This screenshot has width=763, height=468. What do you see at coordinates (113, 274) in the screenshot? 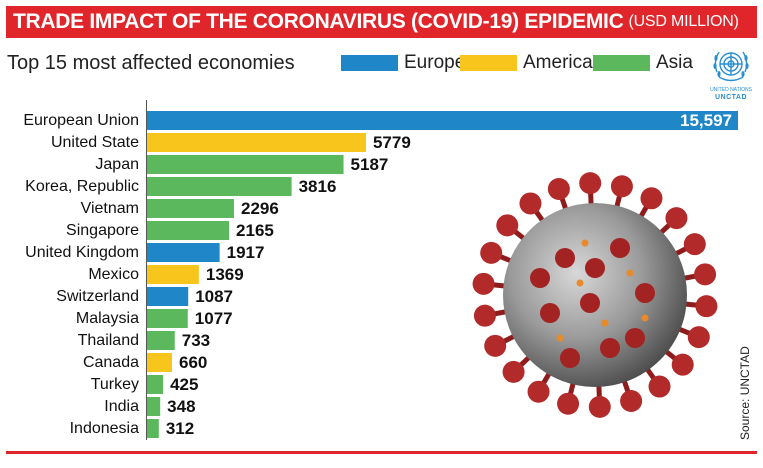
I see `category-label: Mexico` at bounding box center [113, 274].